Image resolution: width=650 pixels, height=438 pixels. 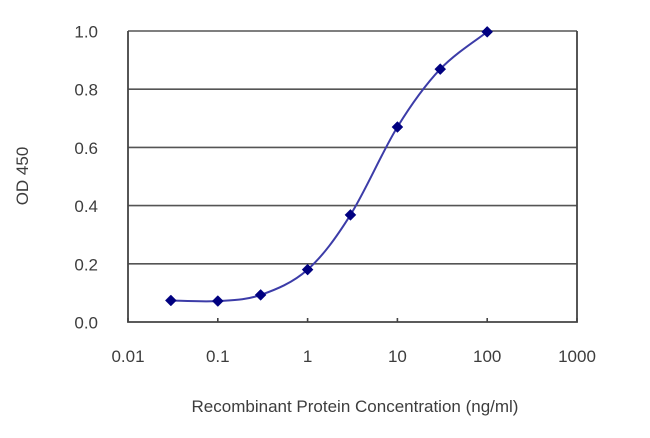 What do you see at coordinates (22, 176) in the screenshot?
I see `y-axis-label: OD 450` at bounding box center [22, 176].